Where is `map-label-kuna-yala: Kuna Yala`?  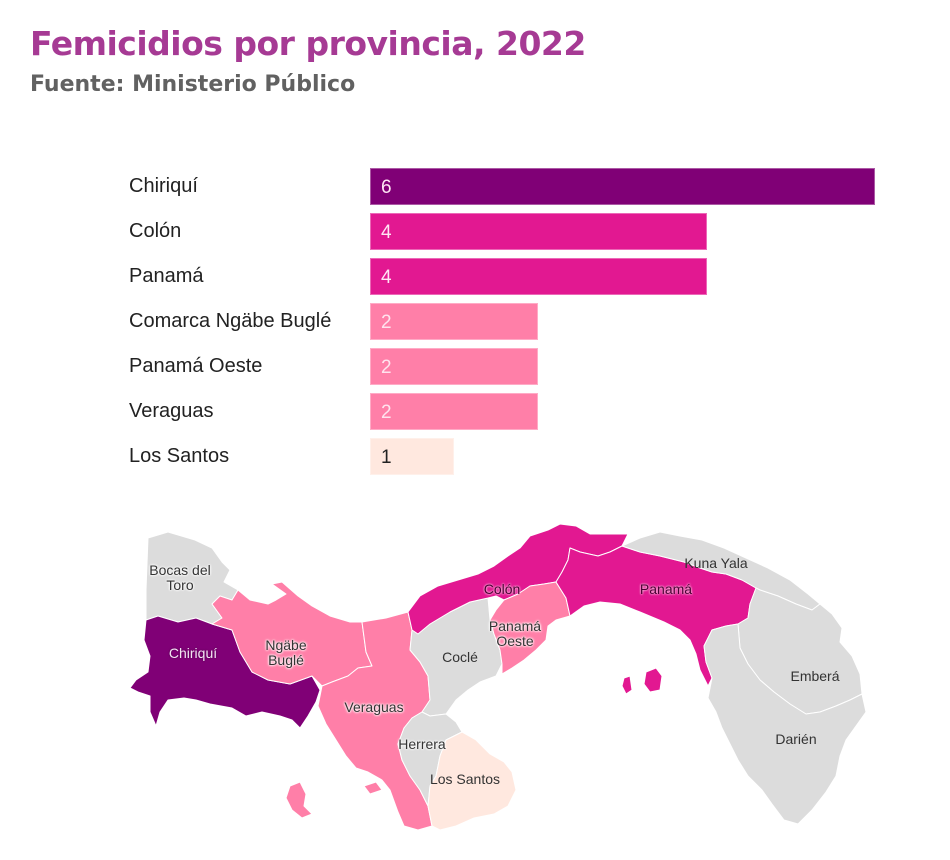 map-label-kuna-yala: Kuna Yala is located at coordinates (716, 563).